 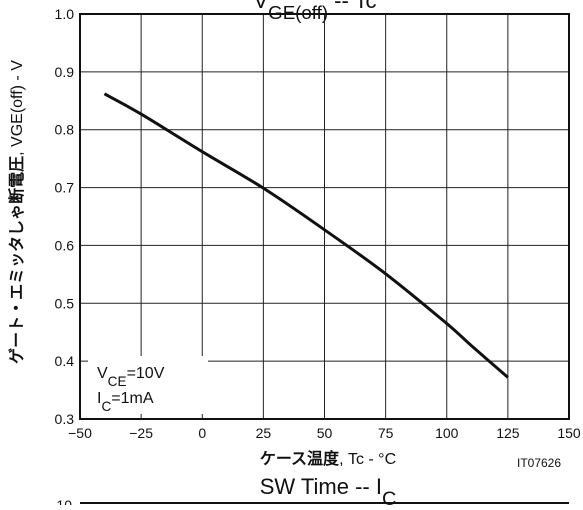 I want to click on x-tick-label: 100, so click(x=447, y=433).